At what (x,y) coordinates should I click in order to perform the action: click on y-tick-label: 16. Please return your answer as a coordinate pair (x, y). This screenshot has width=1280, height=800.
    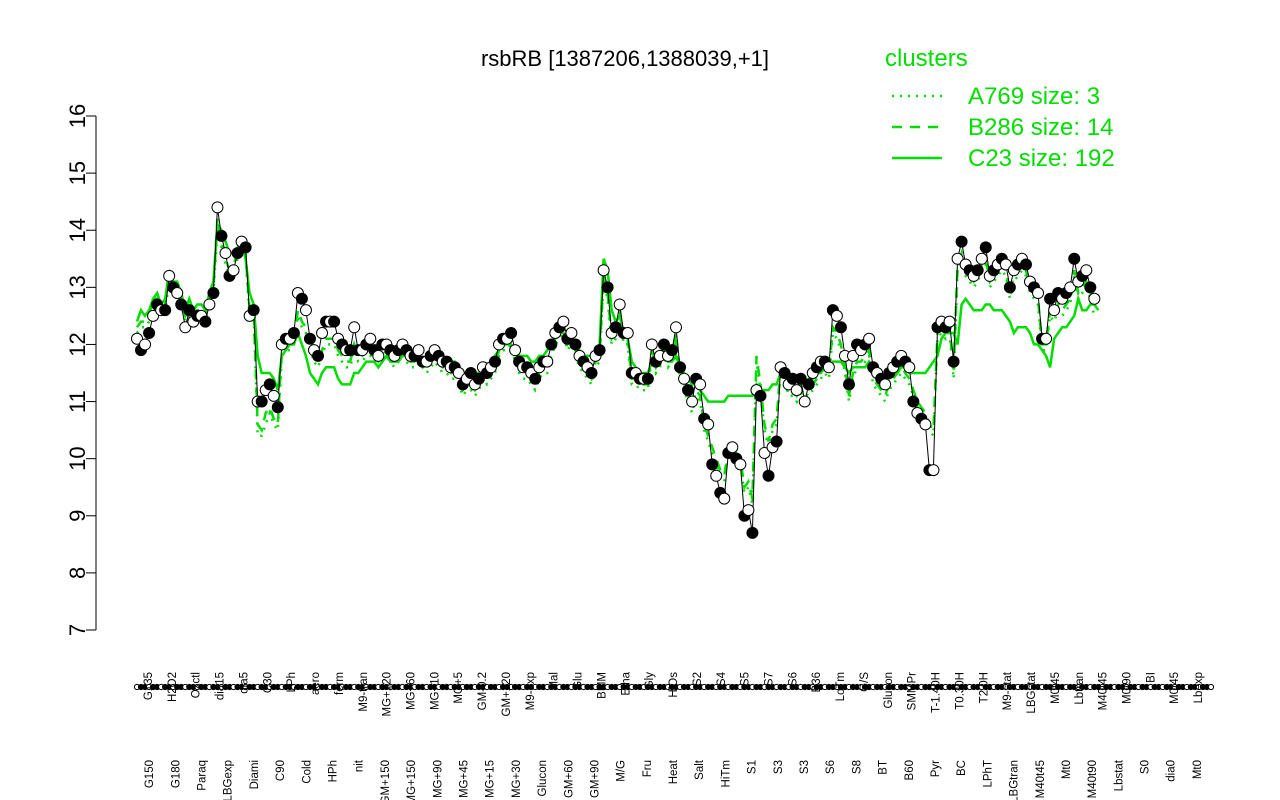
    Looking at the image, I should click on (77, 116).